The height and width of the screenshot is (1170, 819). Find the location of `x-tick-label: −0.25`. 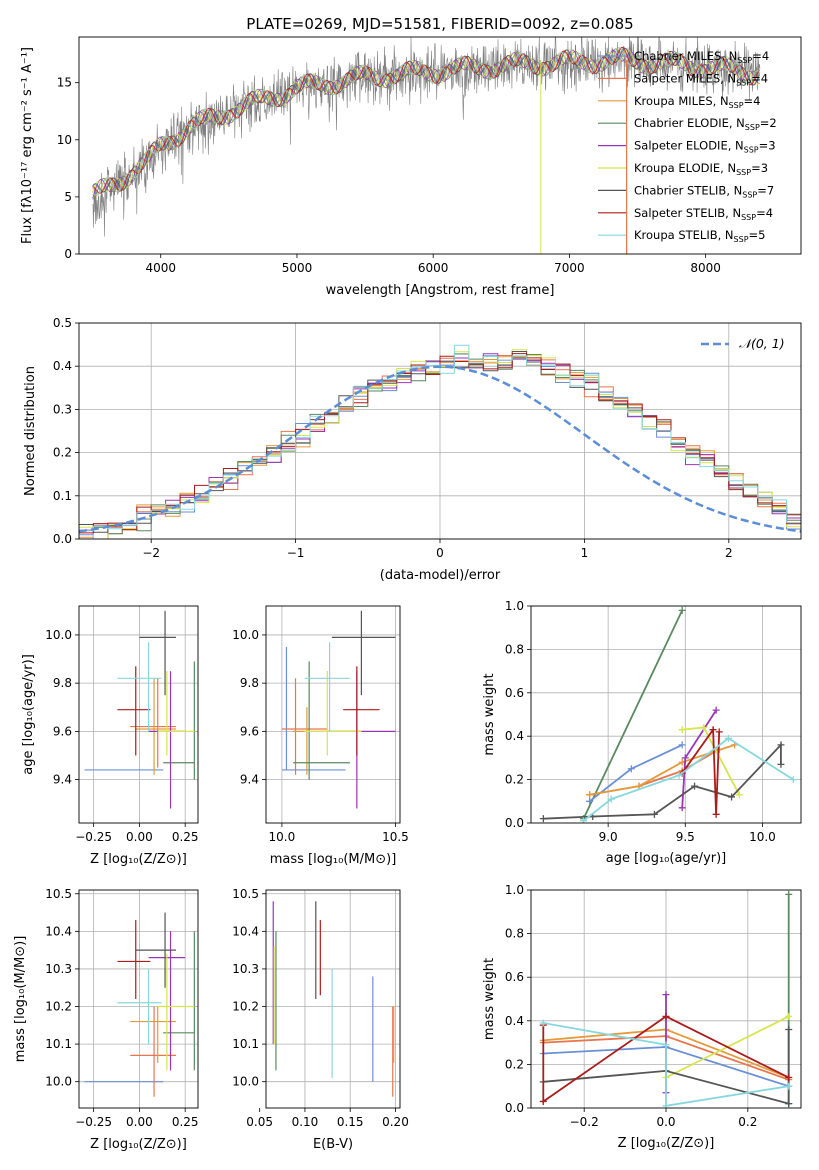

x-tick-label: −0.25 is located at coordinates (93, 837).